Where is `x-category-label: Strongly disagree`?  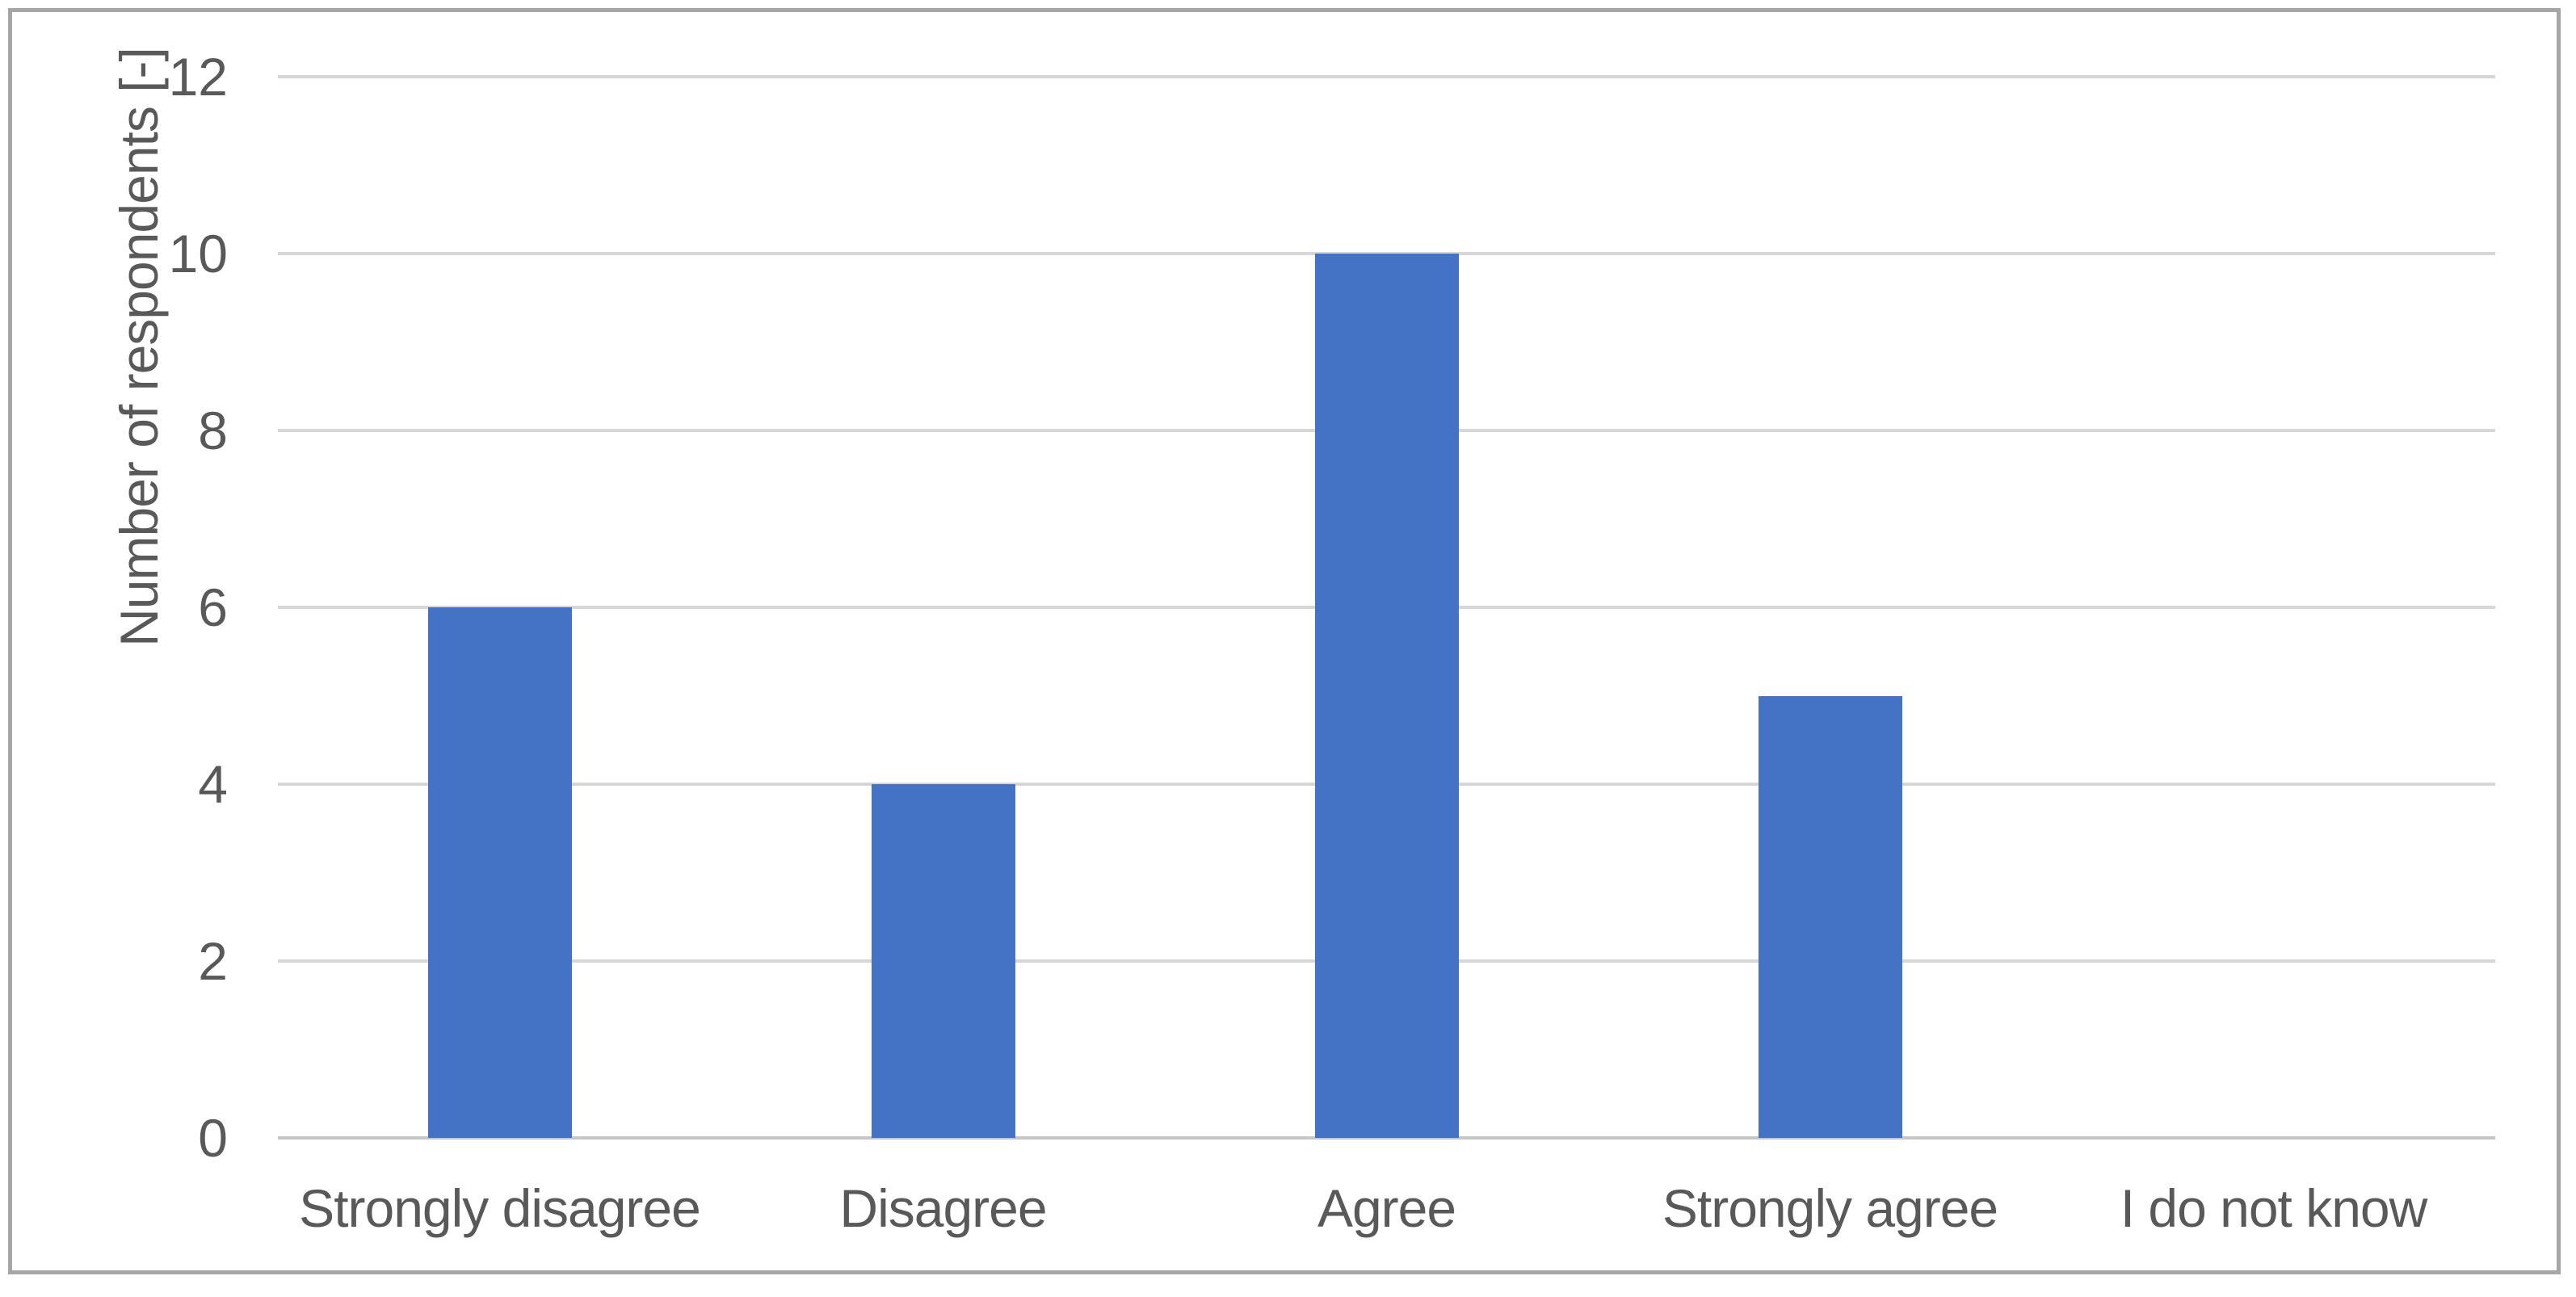
x-category-label: Strongly disagree is located at coordinates (500, 1208).